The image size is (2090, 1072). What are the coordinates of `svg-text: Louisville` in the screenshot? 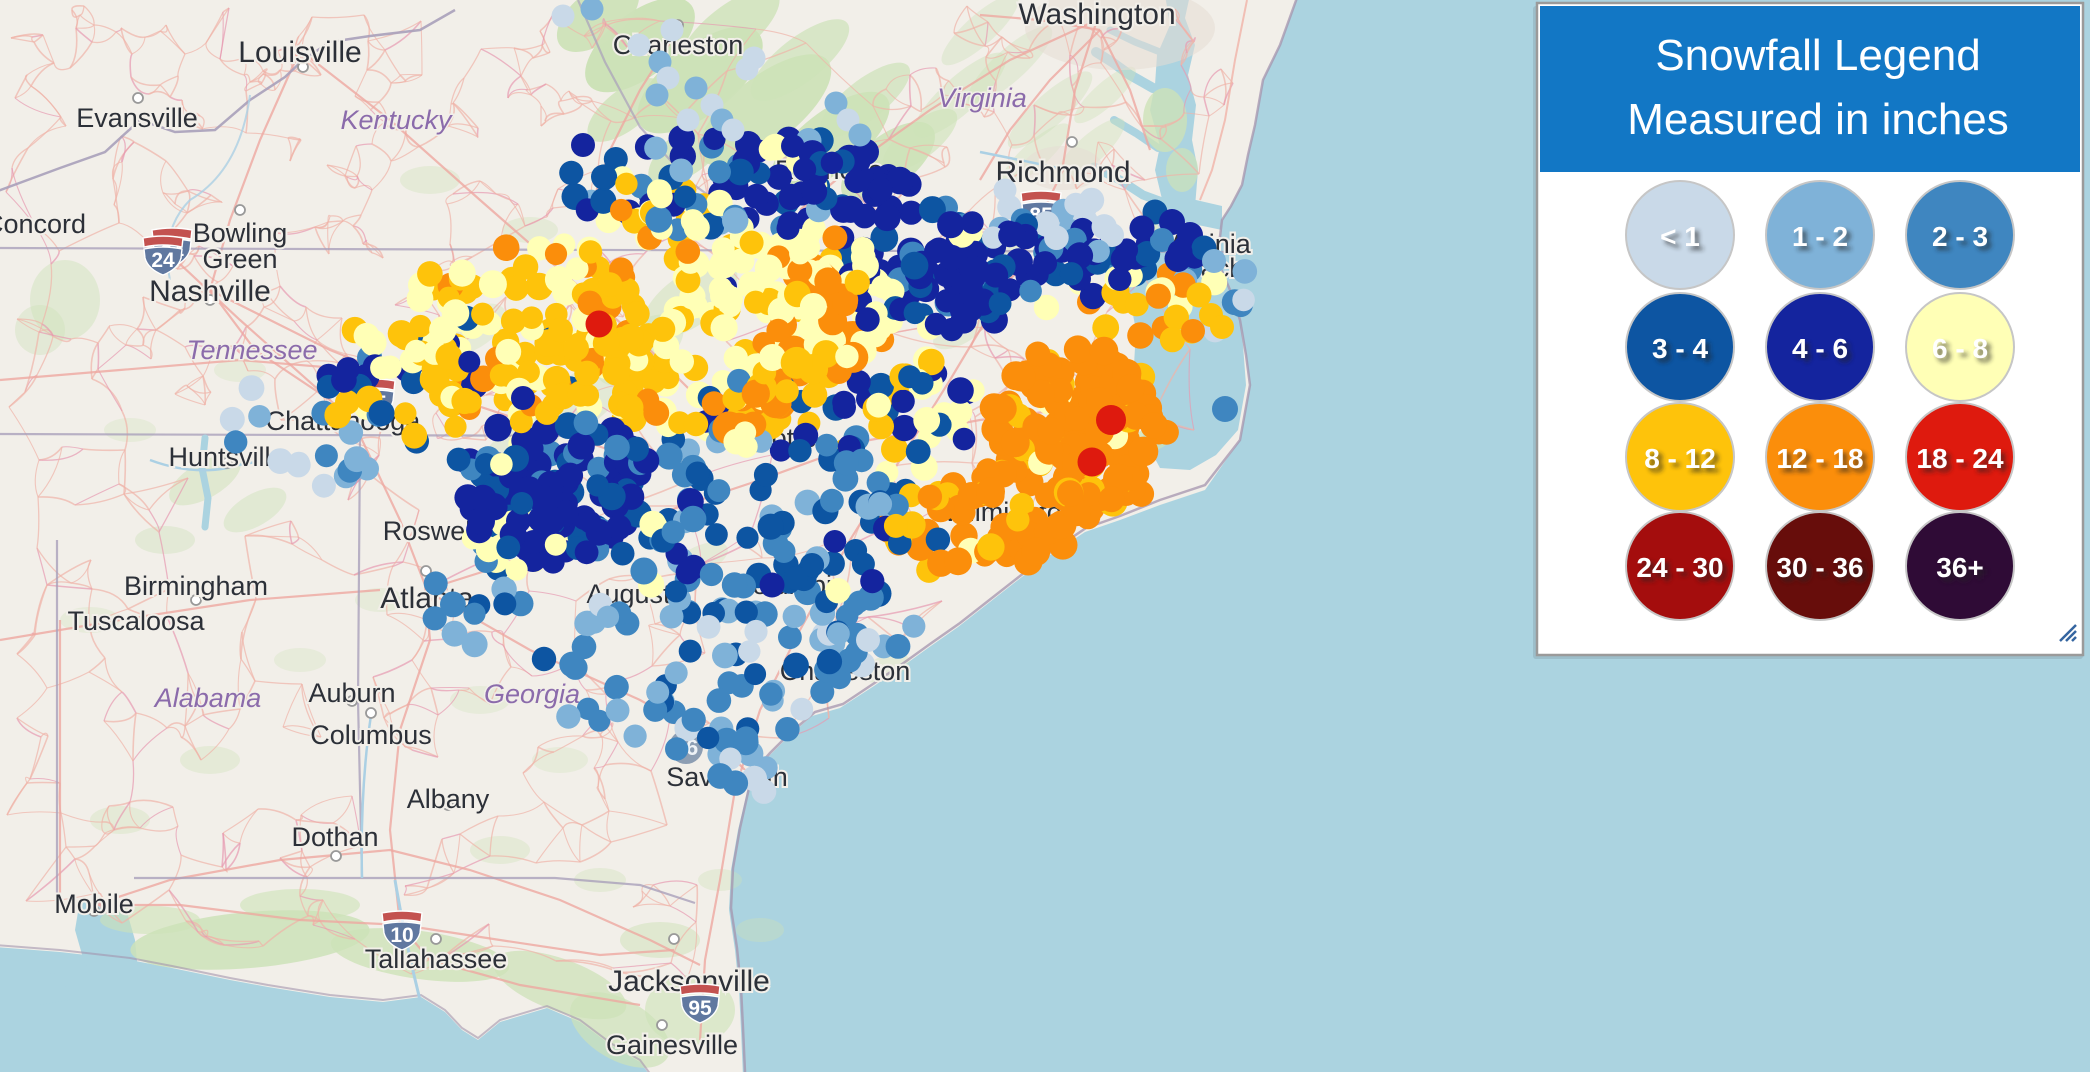 It's located at (299, 52).